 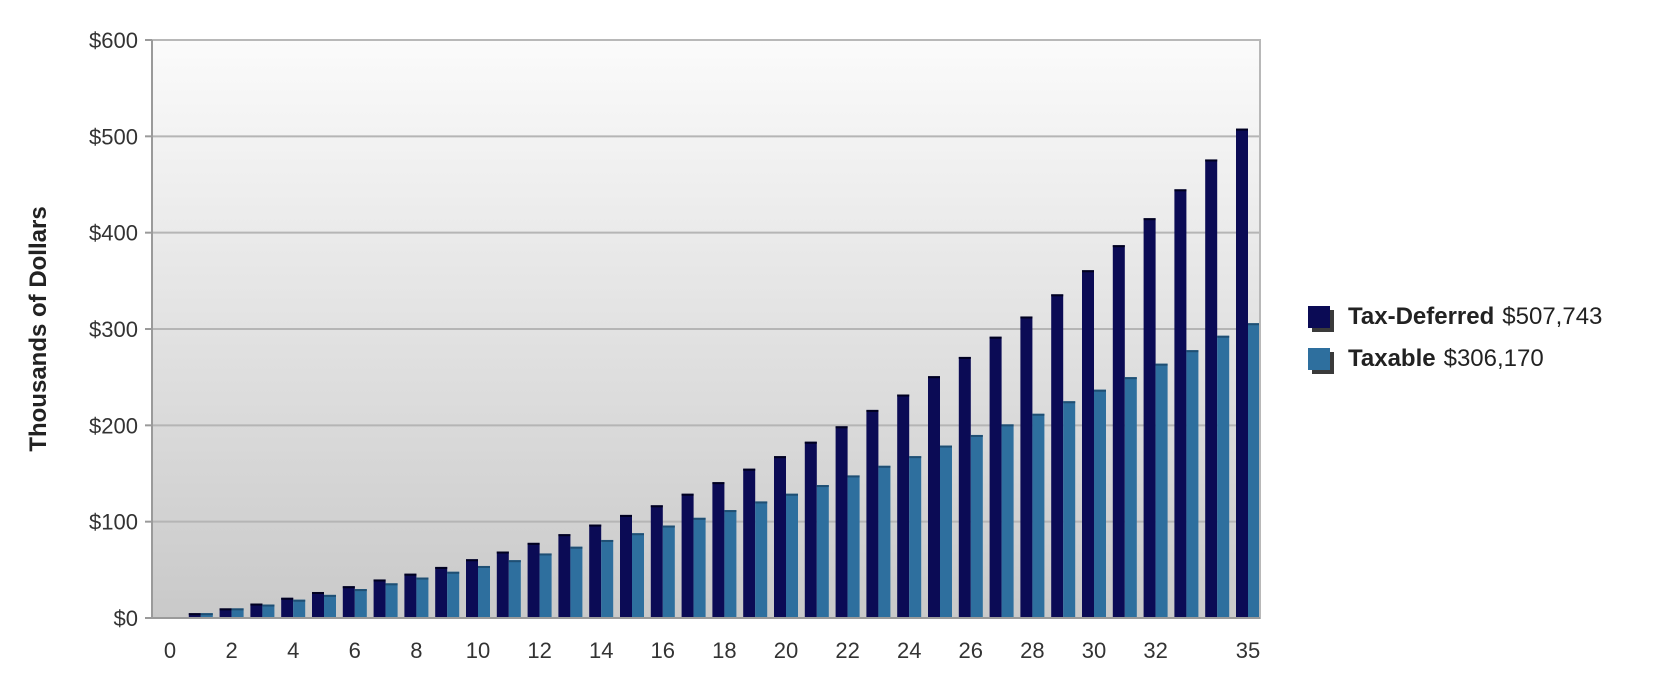 What do you see at coordinates (1319, 317) in the screenshot?
I see `tax-deferred-color` at bounding box center [1319, 317].